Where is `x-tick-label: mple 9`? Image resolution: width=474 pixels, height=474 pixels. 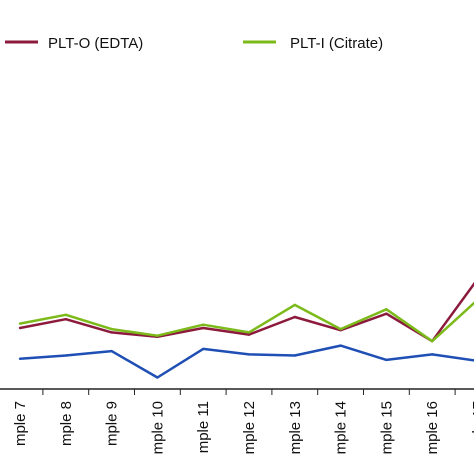 x-tick-label: mple 9 is located at coordinates (112, 423).